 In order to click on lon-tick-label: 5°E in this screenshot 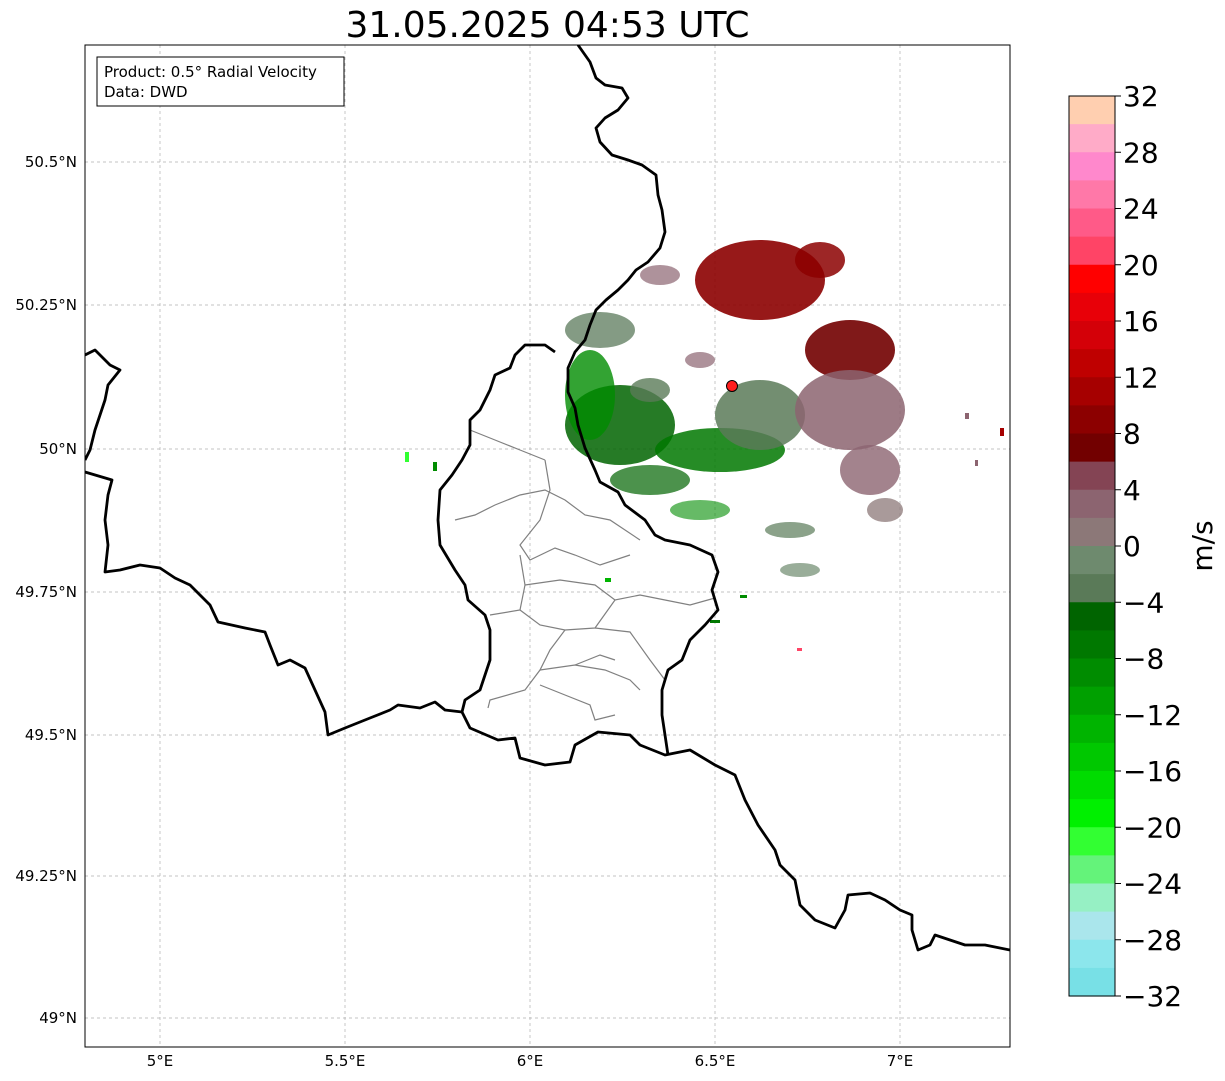, I will do `click(160, 1061)`.